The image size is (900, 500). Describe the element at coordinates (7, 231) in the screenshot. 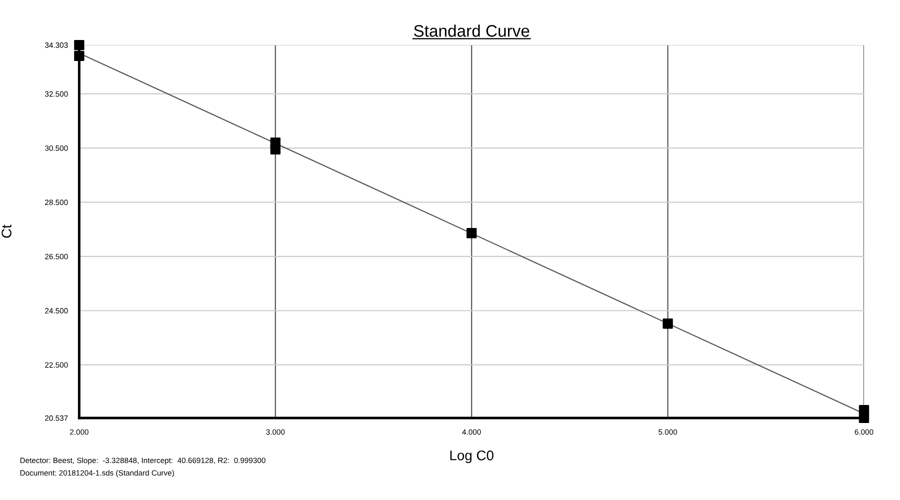

I see `y-axis-title: Ct` at that location.